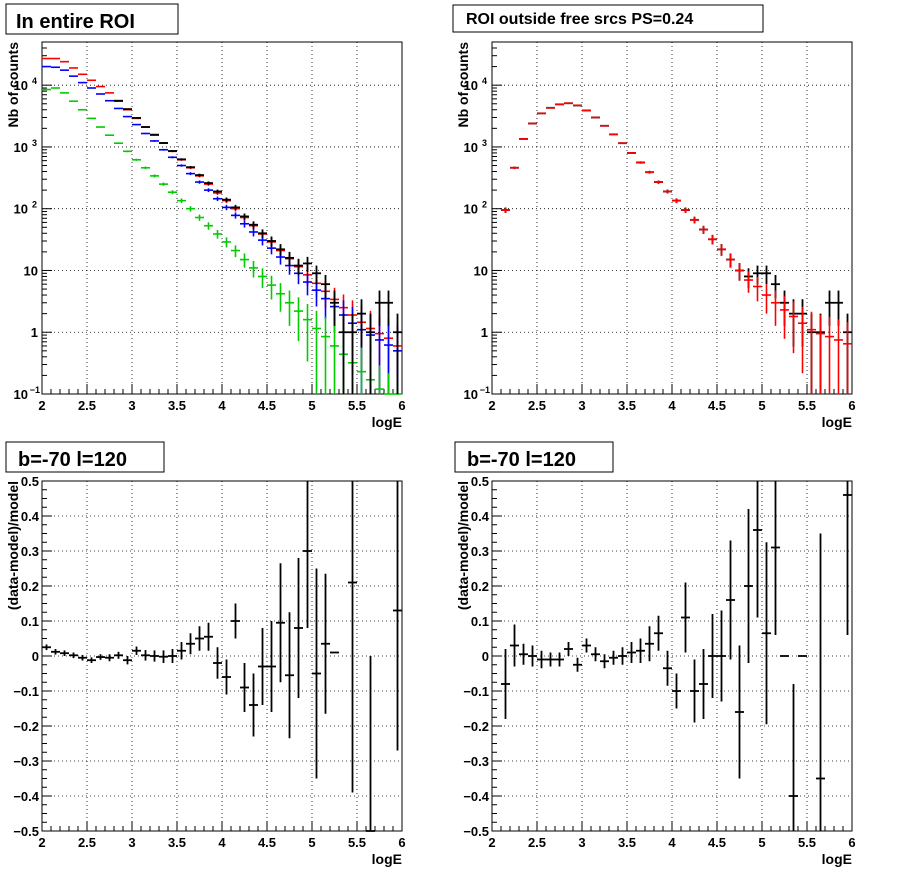 The width and height of the screenshot is (898, 876). I want to click on y-tick-label: −0.1, so click(476, 691).